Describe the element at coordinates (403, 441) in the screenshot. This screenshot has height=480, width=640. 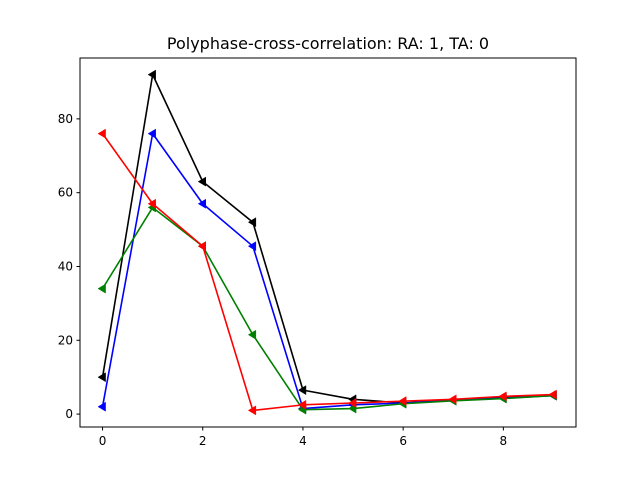
I see `x-tick-label: 6` at that location.